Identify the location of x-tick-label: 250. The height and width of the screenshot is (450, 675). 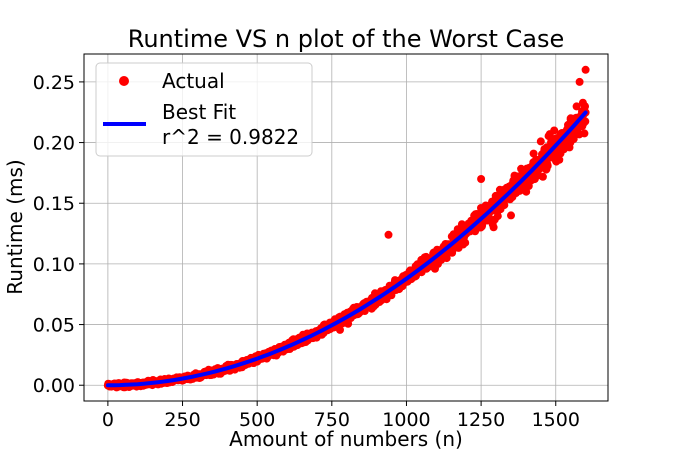
(182, 420).